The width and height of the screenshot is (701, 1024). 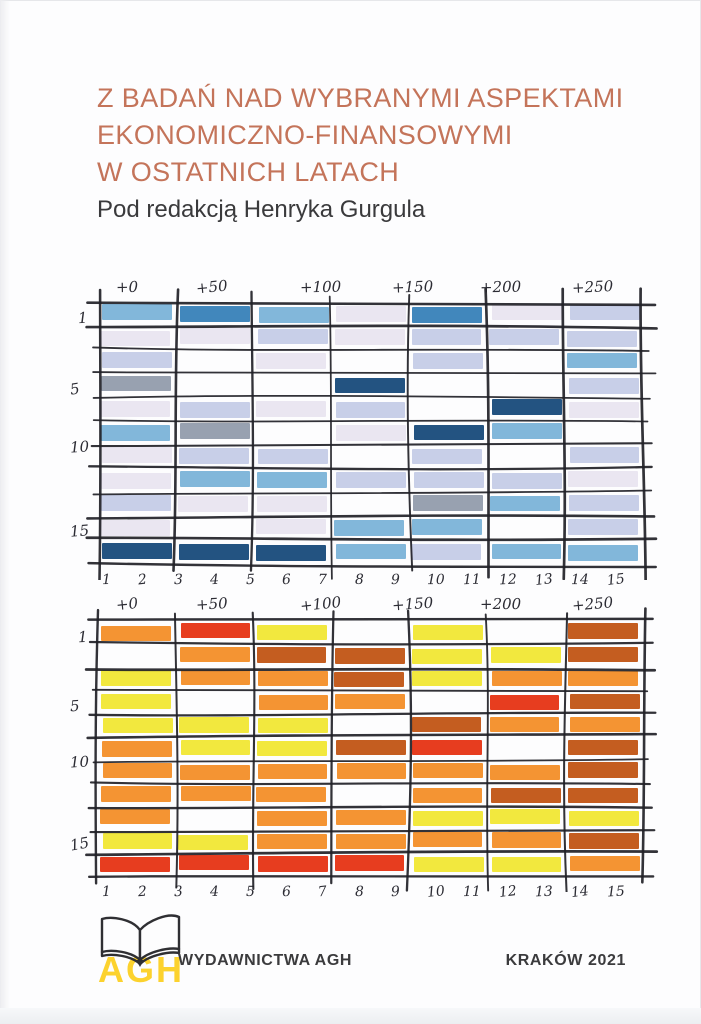 What do you see at coordinates (127, 604) in the screenshot?
I see `top-axis-label: +0` at bounding box center [127, 604].